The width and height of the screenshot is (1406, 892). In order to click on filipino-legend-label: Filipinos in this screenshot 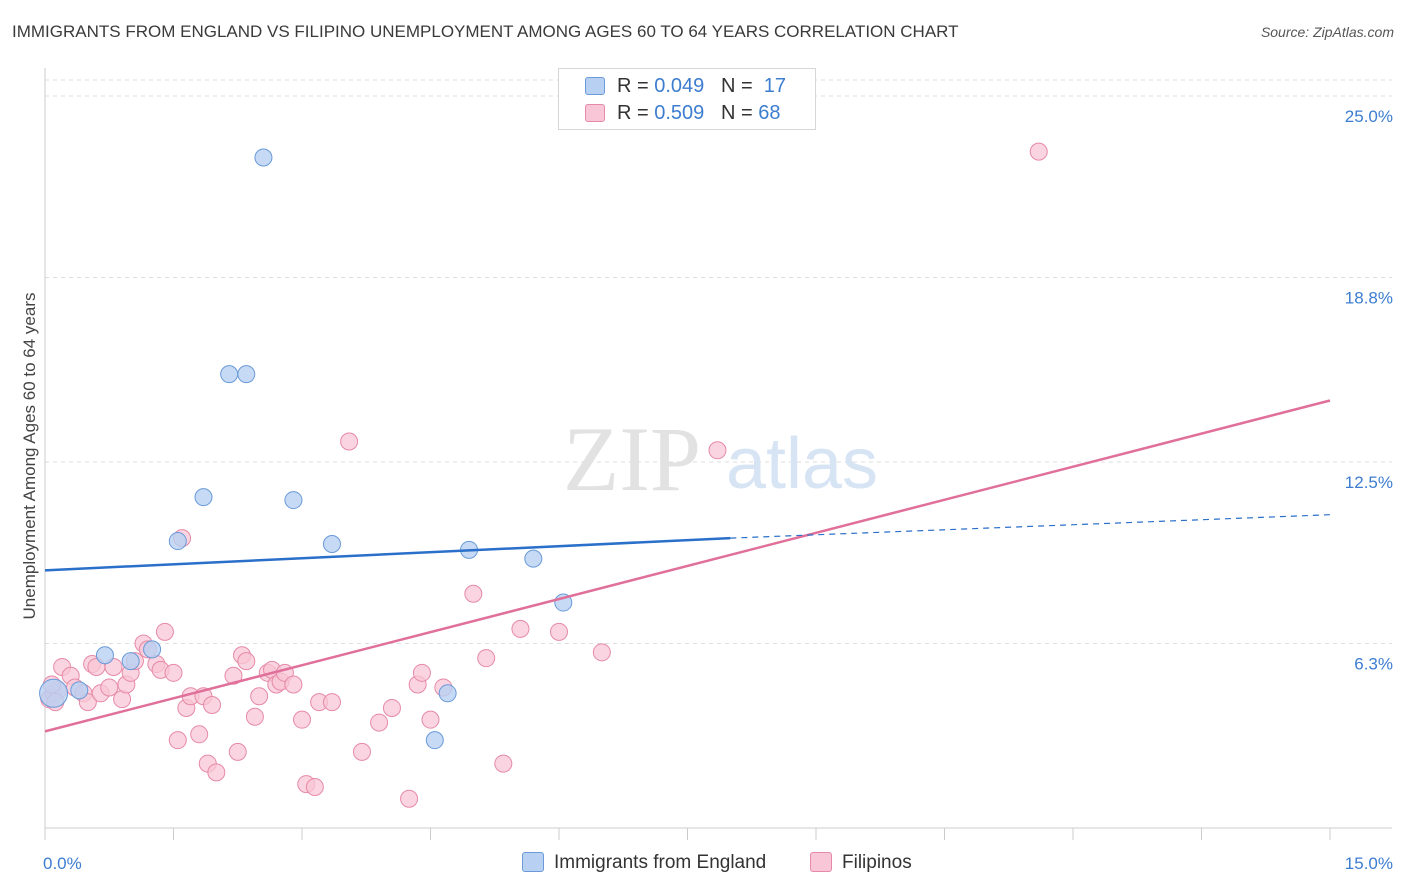, I will do `click(877, 862)`.